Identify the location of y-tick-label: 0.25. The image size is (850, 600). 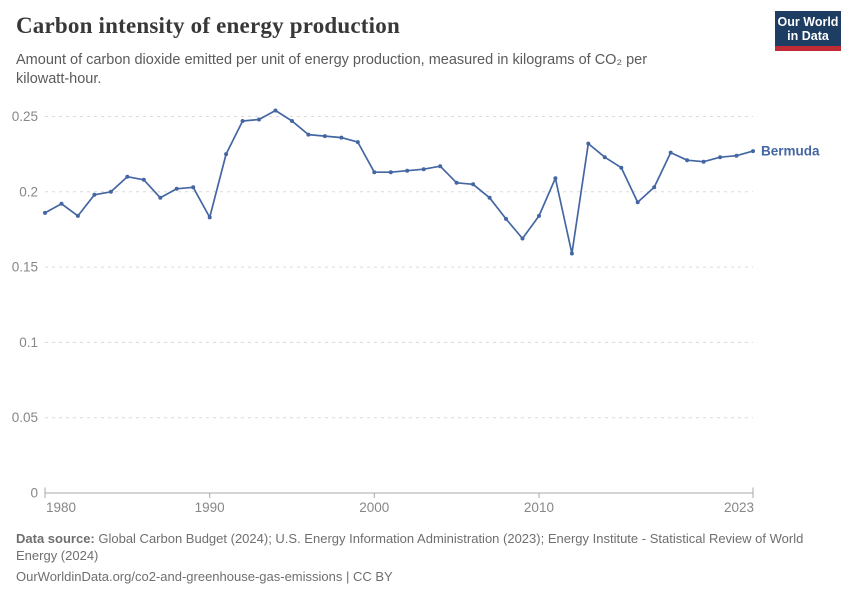
(25, 116).